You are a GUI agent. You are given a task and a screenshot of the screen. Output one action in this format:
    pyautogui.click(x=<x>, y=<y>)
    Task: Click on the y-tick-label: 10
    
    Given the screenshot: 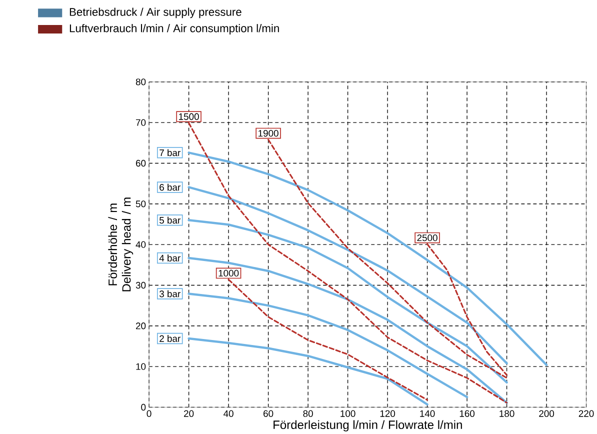 What is the action you would take?
    pyautogui.click(x=141, y=366)
    